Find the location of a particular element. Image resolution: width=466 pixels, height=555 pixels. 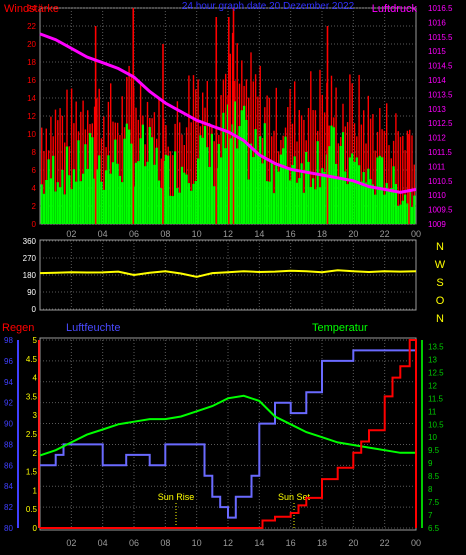

rain-y-tick-label: 0.5 is located at coordinates (32, 509).